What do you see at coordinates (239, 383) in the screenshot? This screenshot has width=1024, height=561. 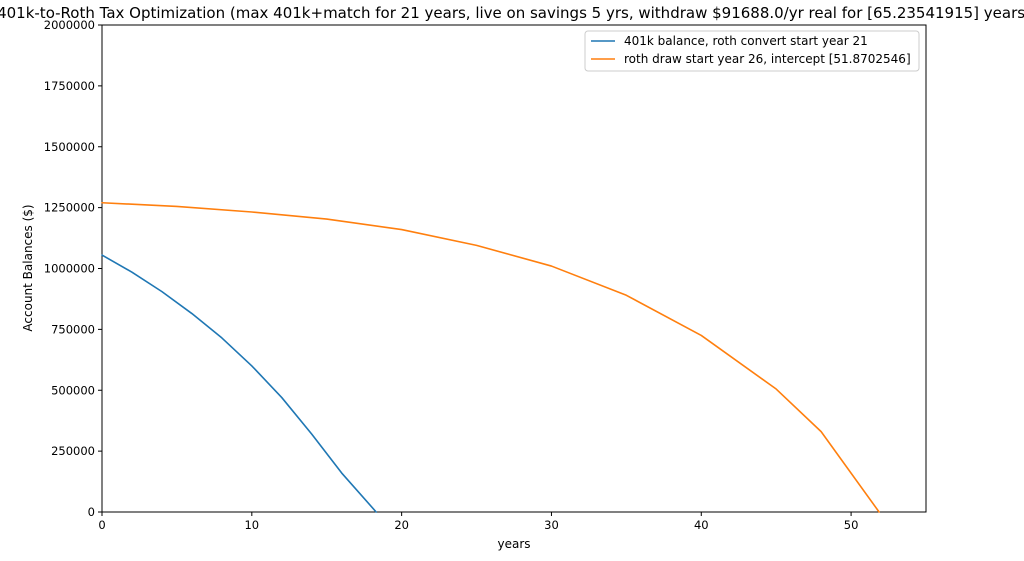 I see `series-line-401k-balance` at bounding box center [239, 383].